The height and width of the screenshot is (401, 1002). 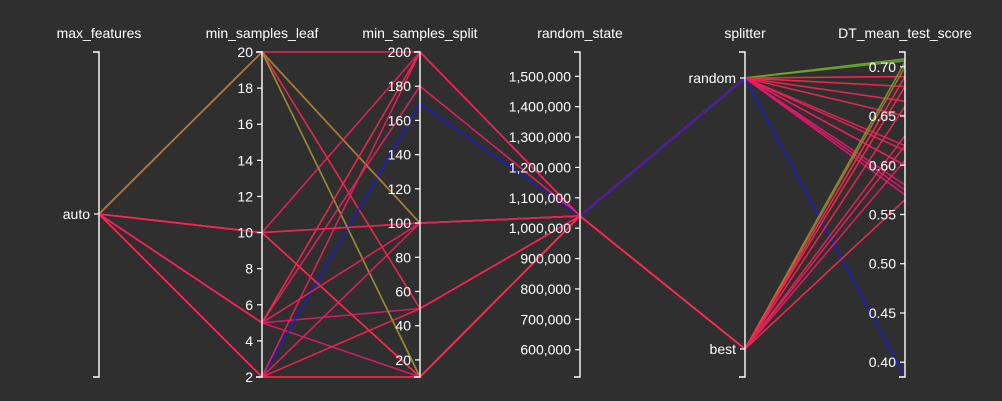 What do you see at coordinates (540, 228) in the screenshot?
I see `tick-label: 1,000,000` at bounding box center [540, 228].